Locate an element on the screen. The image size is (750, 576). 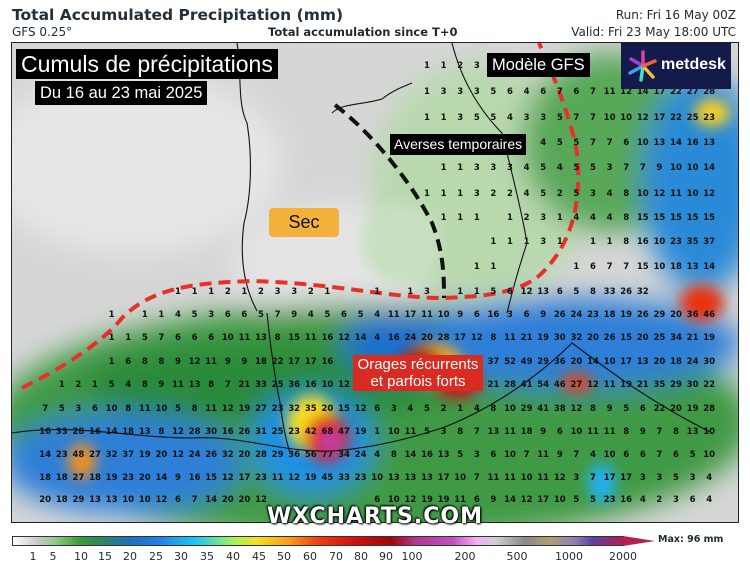
grid-value: 41 is located at coordinates (543, 409).